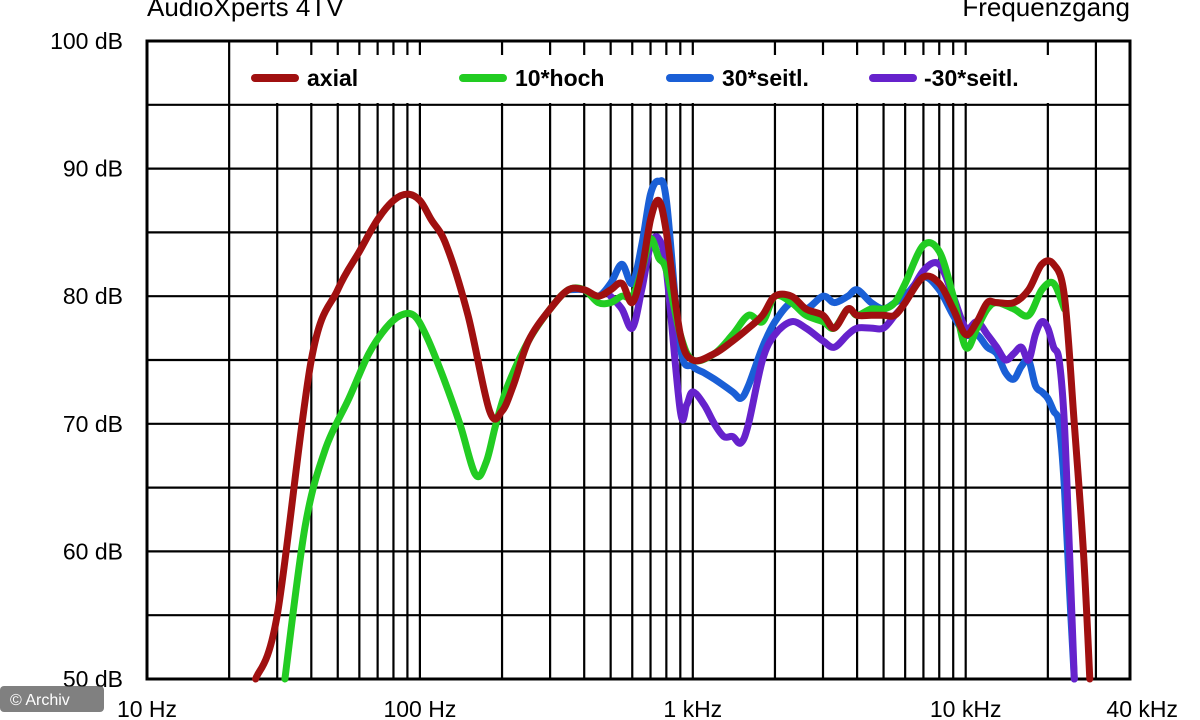  I want to click on legend-label-1: 10*hoch, so click(559, 78).